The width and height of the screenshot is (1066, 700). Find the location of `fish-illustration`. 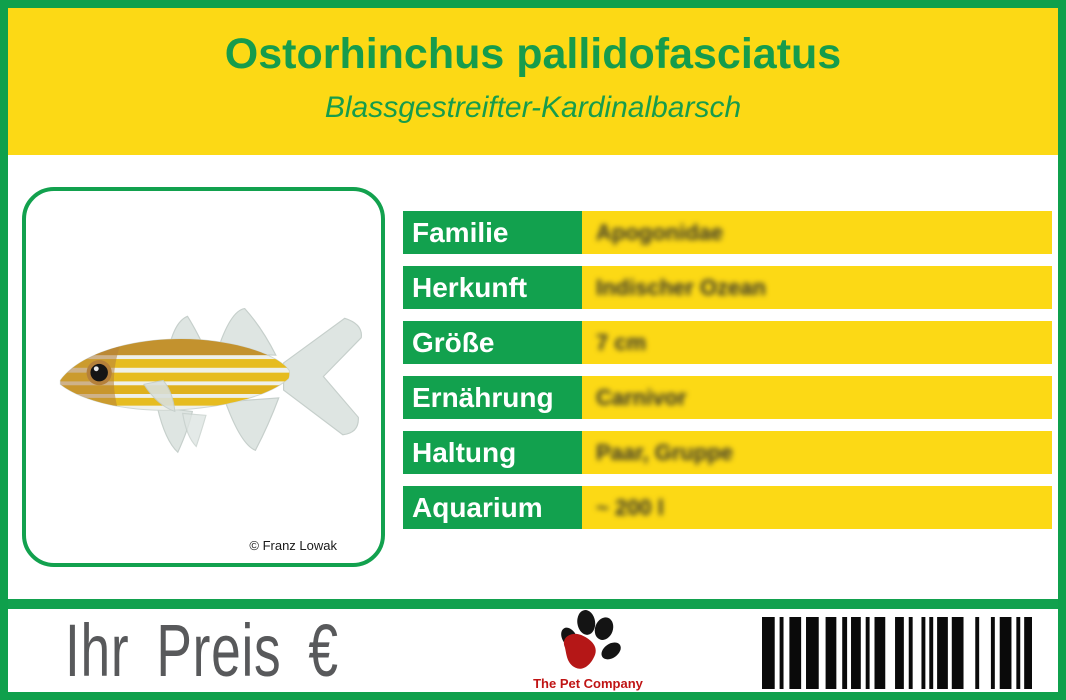

fish-illustration is located at coordinates (210, 380).